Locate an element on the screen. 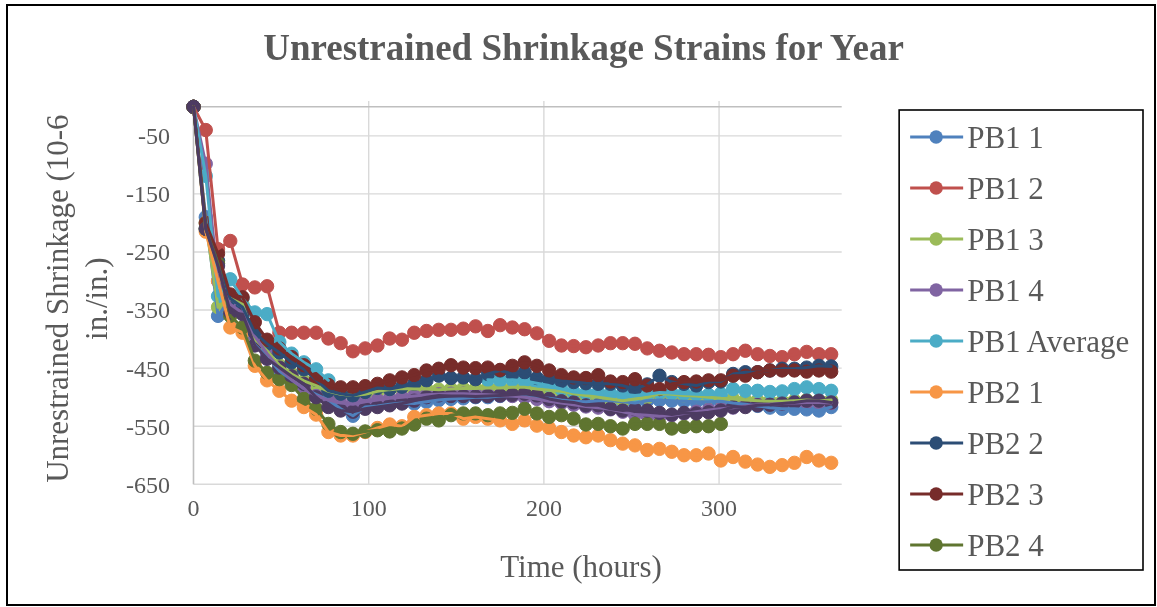 This screenshot has width=1157, height=607. y-tick-label: -150 is located at coordinates (148, 194).